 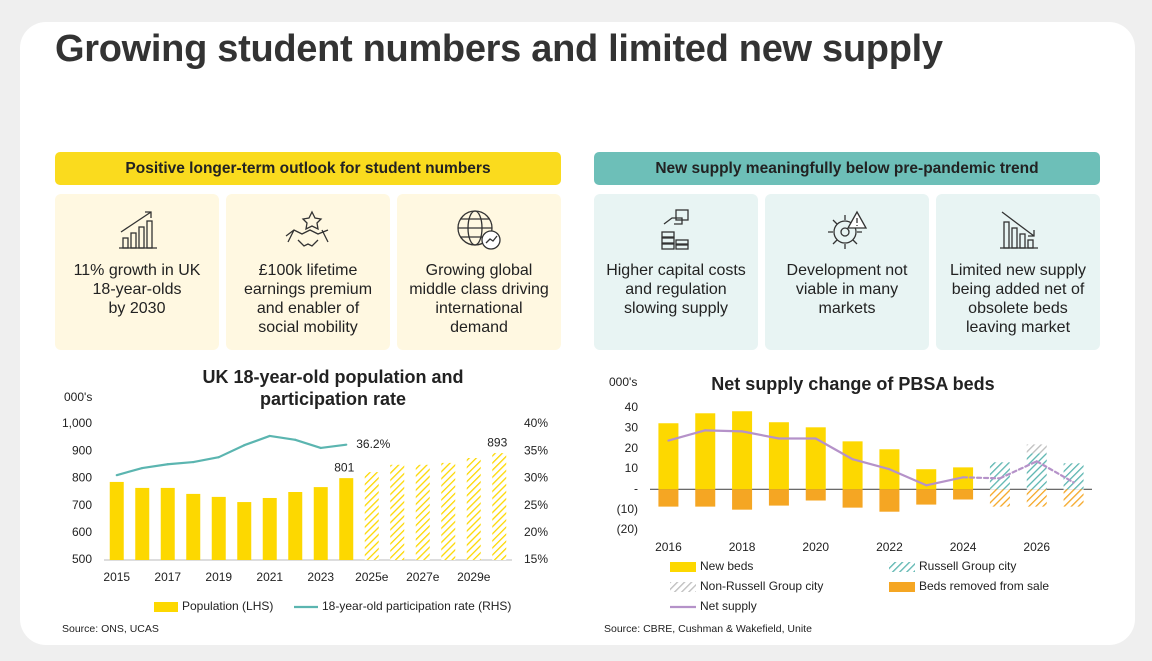 What do you see at coordinates (82, 559) in the screenshot?
I see `y-tick-label: 500` at bounding box center [82, 559].